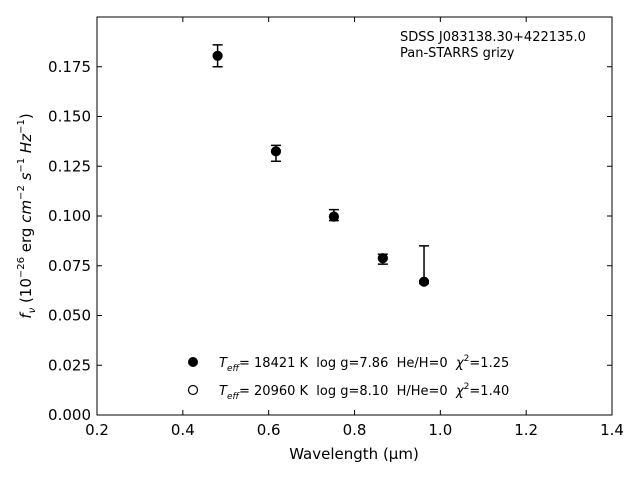  I want to click on legend-marker-filled, so click(193, 362).